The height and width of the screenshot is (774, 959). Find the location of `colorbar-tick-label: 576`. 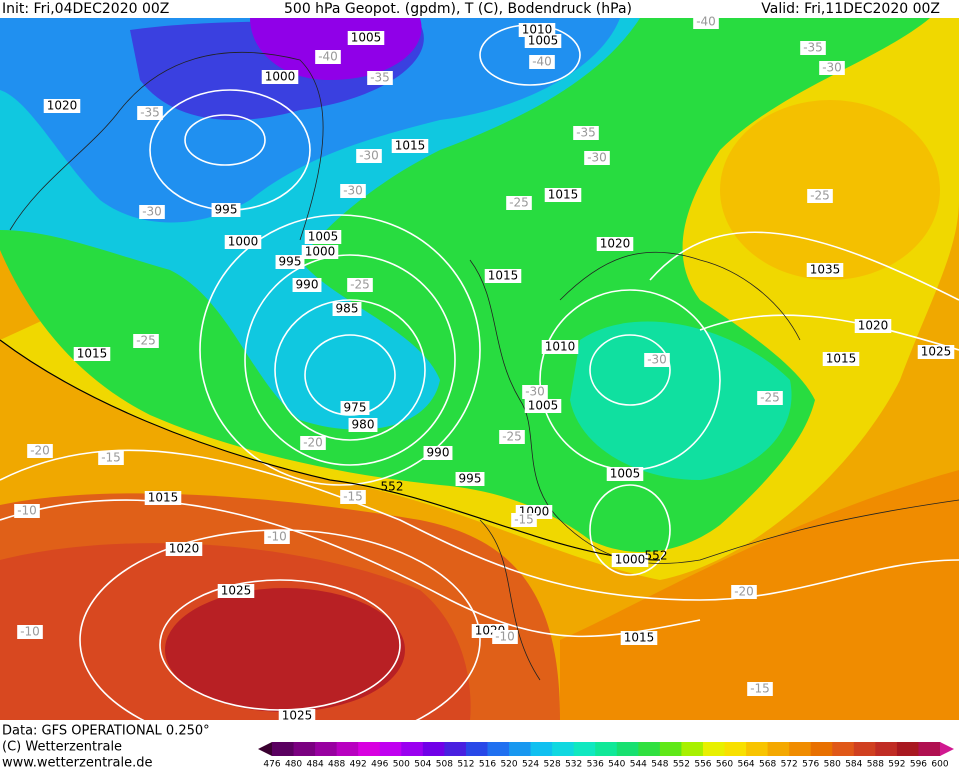

colorbar-tick-label: 576 is located at coordinates (810, 765).